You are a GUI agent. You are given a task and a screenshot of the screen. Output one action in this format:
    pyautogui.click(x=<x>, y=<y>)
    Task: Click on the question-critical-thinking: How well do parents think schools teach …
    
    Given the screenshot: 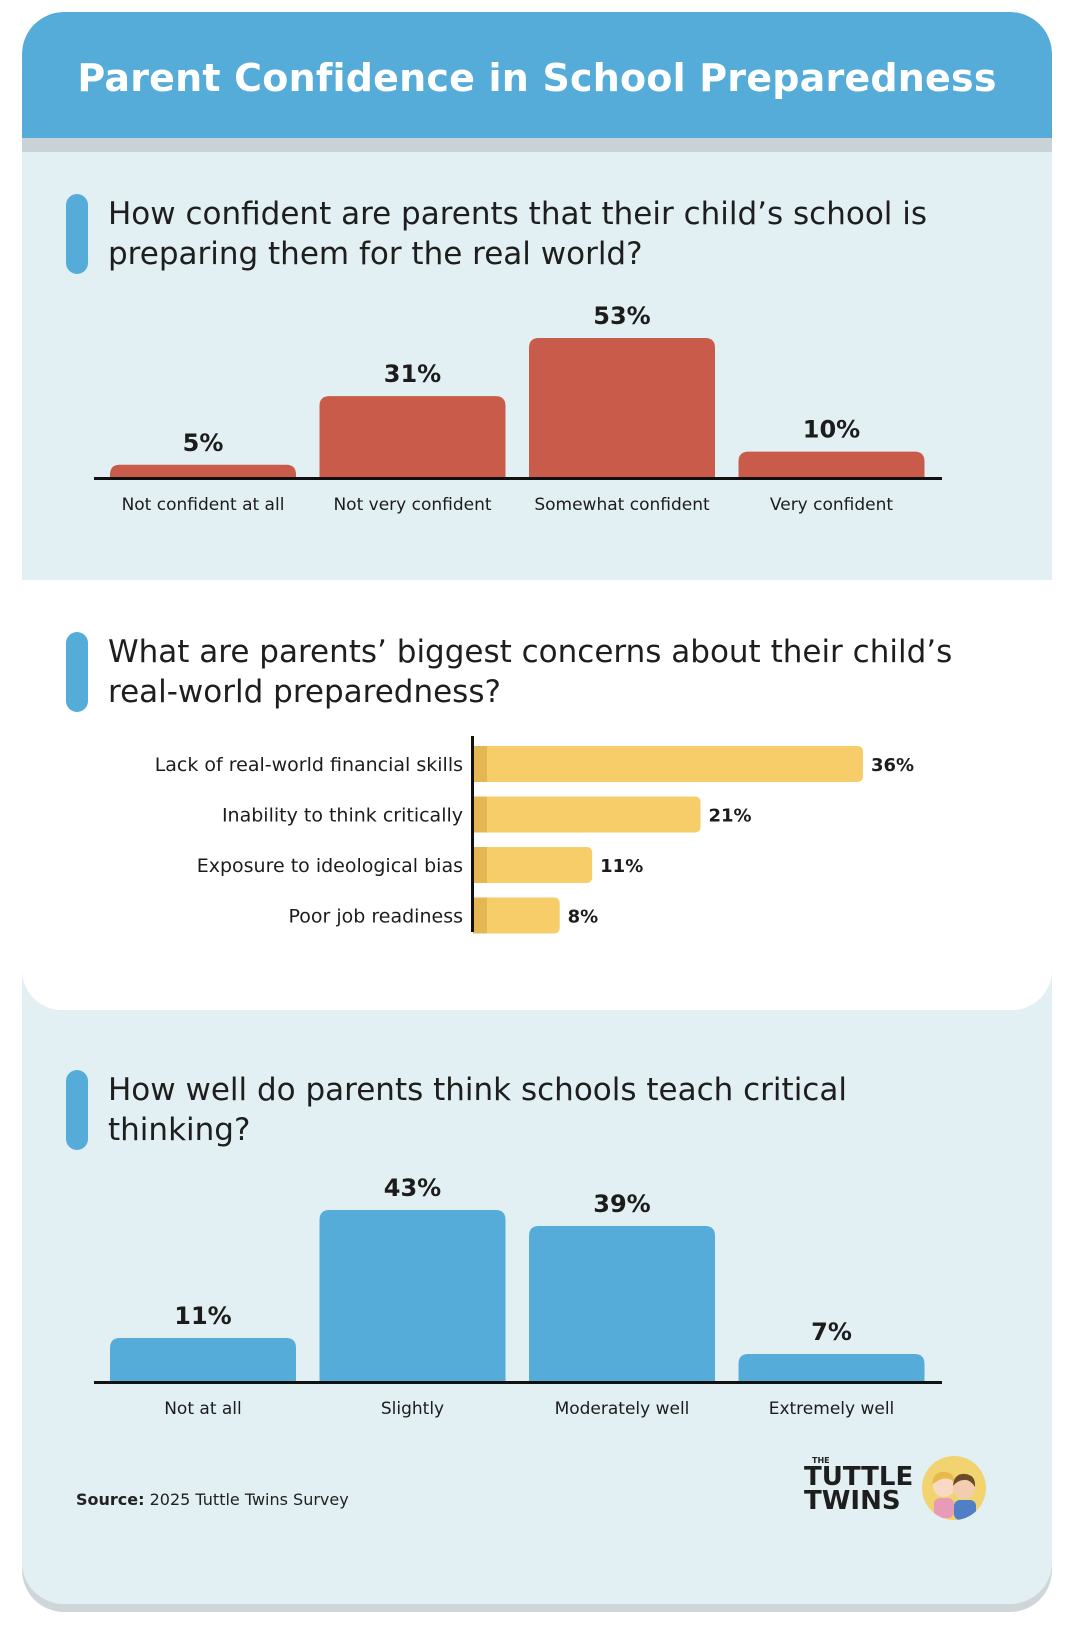 What is the action you would take?
    pyautogui.click(x=477, y=1110)
    